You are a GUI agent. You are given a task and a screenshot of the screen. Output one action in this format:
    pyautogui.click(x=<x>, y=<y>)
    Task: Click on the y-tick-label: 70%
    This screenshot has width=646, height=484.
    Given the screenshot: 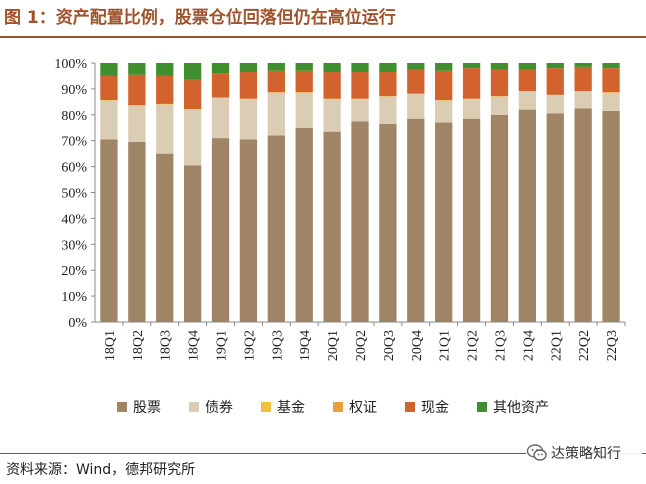 What is the action you would take?
    pyautogui.click(x=74, y=142)
    